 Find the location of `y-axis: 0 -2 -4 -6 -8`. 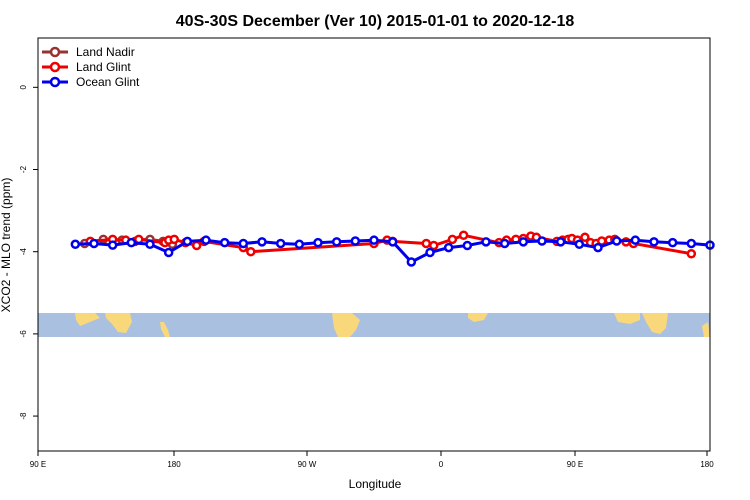

y-axis: 0 -2 -4 -6 -8 is located at coordinates (28, 252).